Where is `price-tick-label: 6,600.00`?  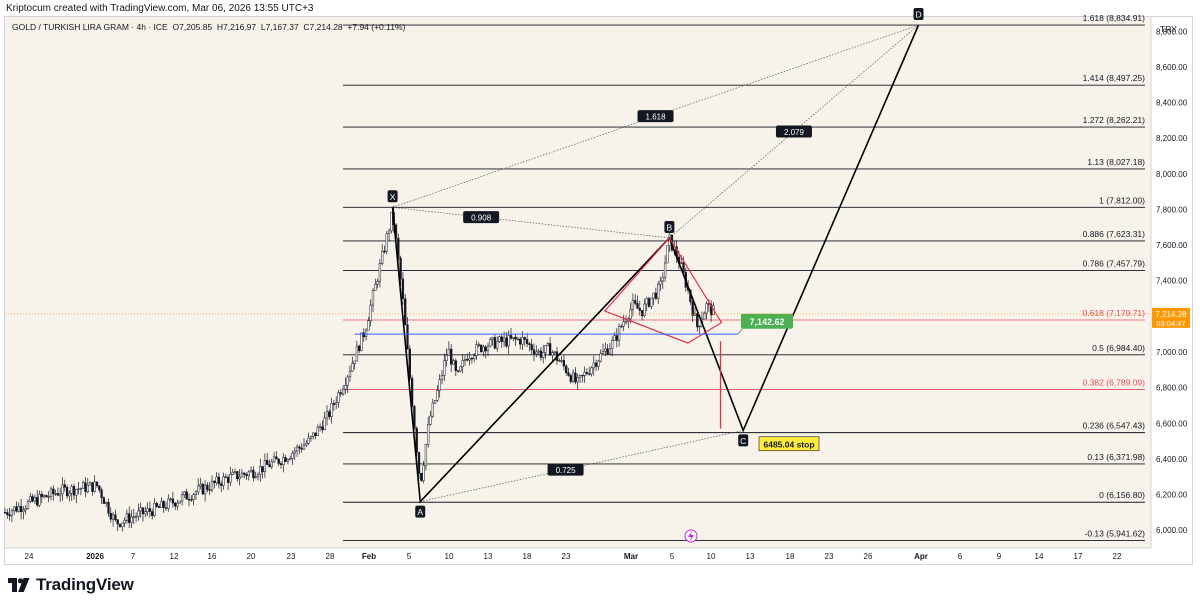
price-tick-label: 6,600.00 is located at coordinates (1172, 423).